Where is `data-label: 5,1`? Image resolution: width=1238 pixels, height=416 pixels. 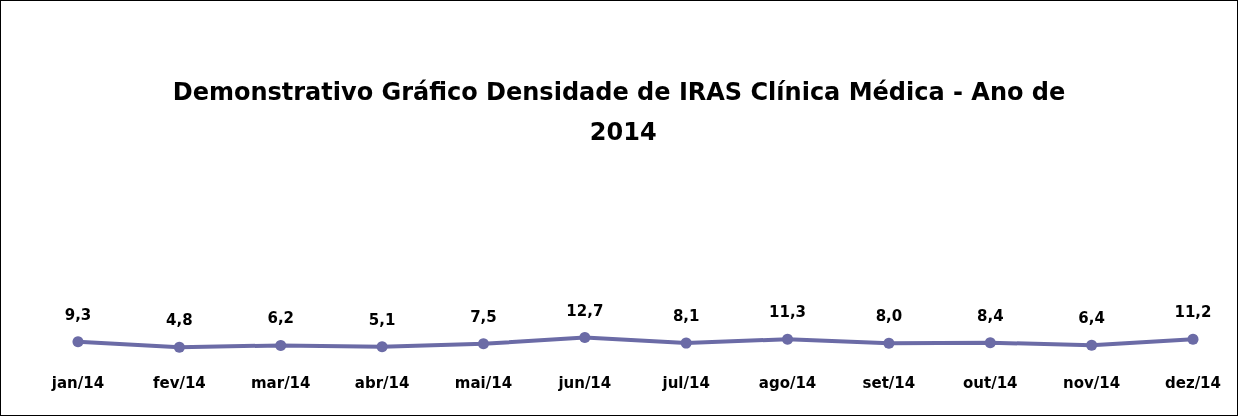
data-label: 5,1 is located at coordinates (382, 319).